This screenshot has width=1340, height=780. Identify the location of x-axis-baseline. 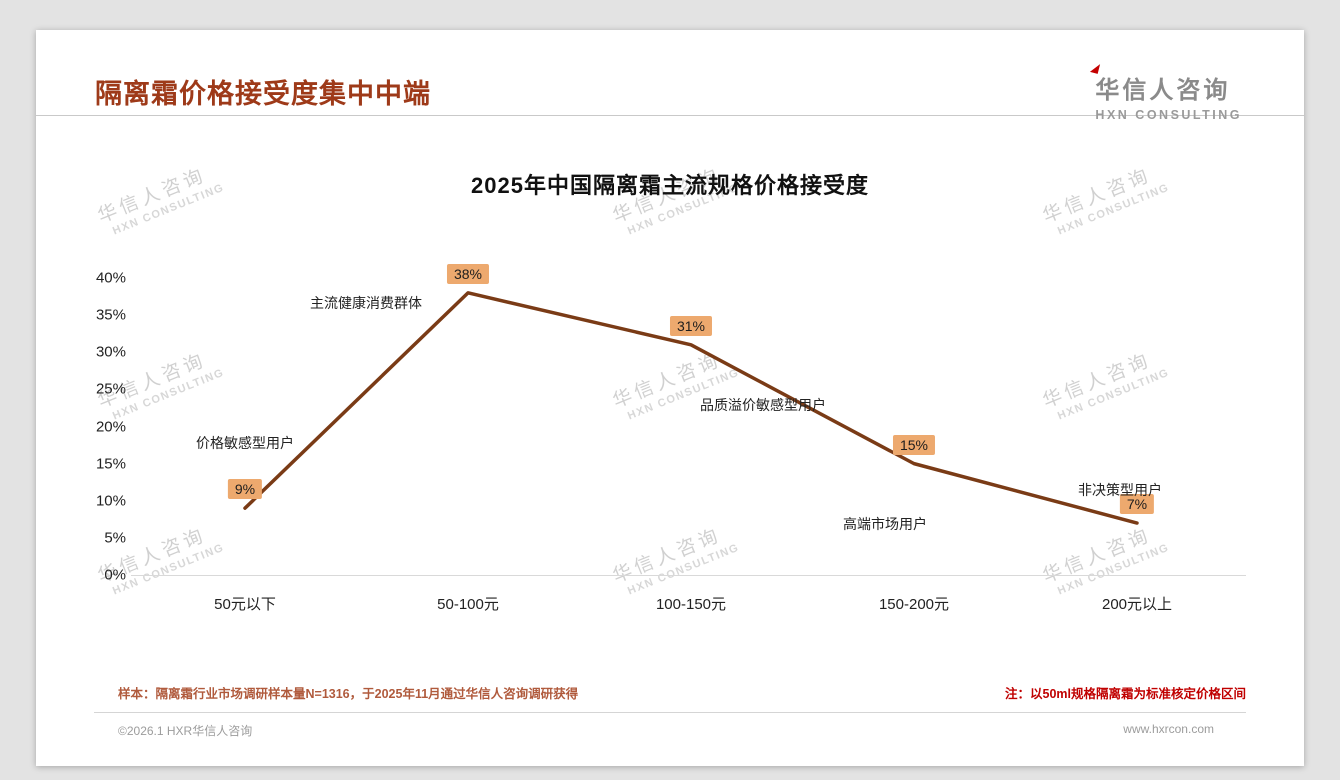
(688, 575).